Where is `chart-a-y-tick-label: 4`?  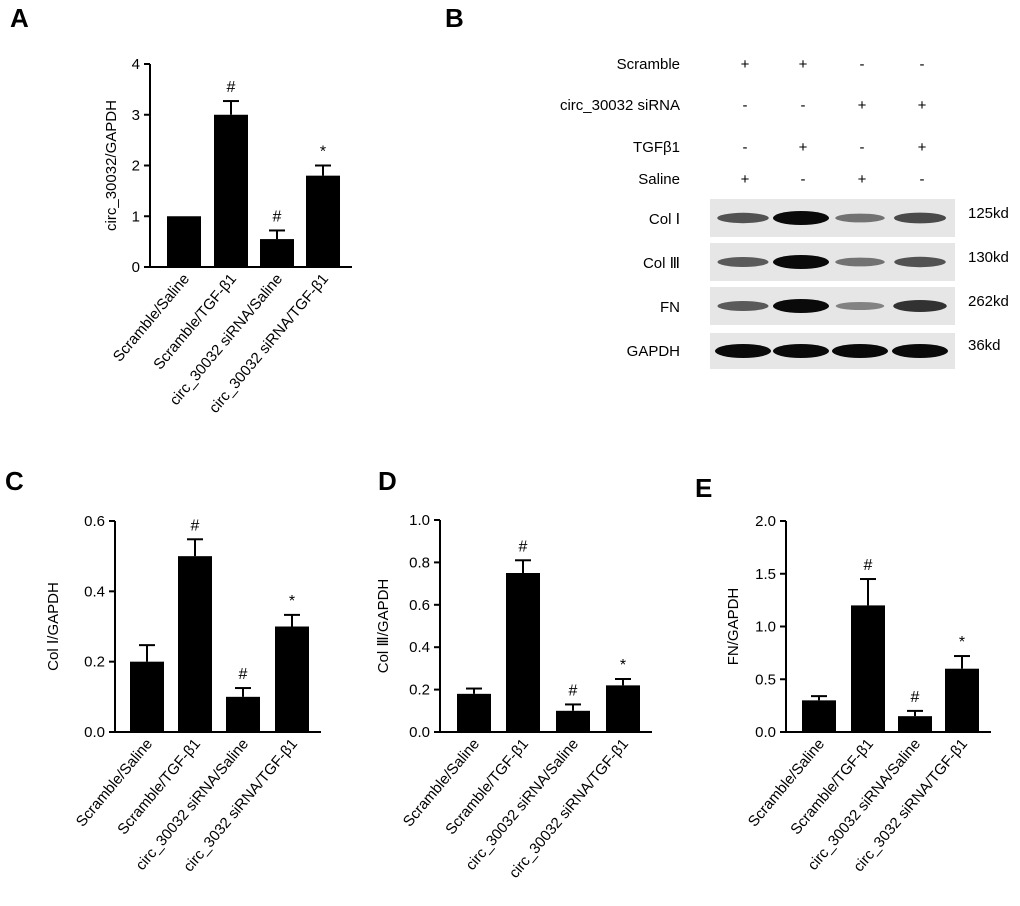 chart-a-y-tick-label: 4 is located at coordinates (136, 64).